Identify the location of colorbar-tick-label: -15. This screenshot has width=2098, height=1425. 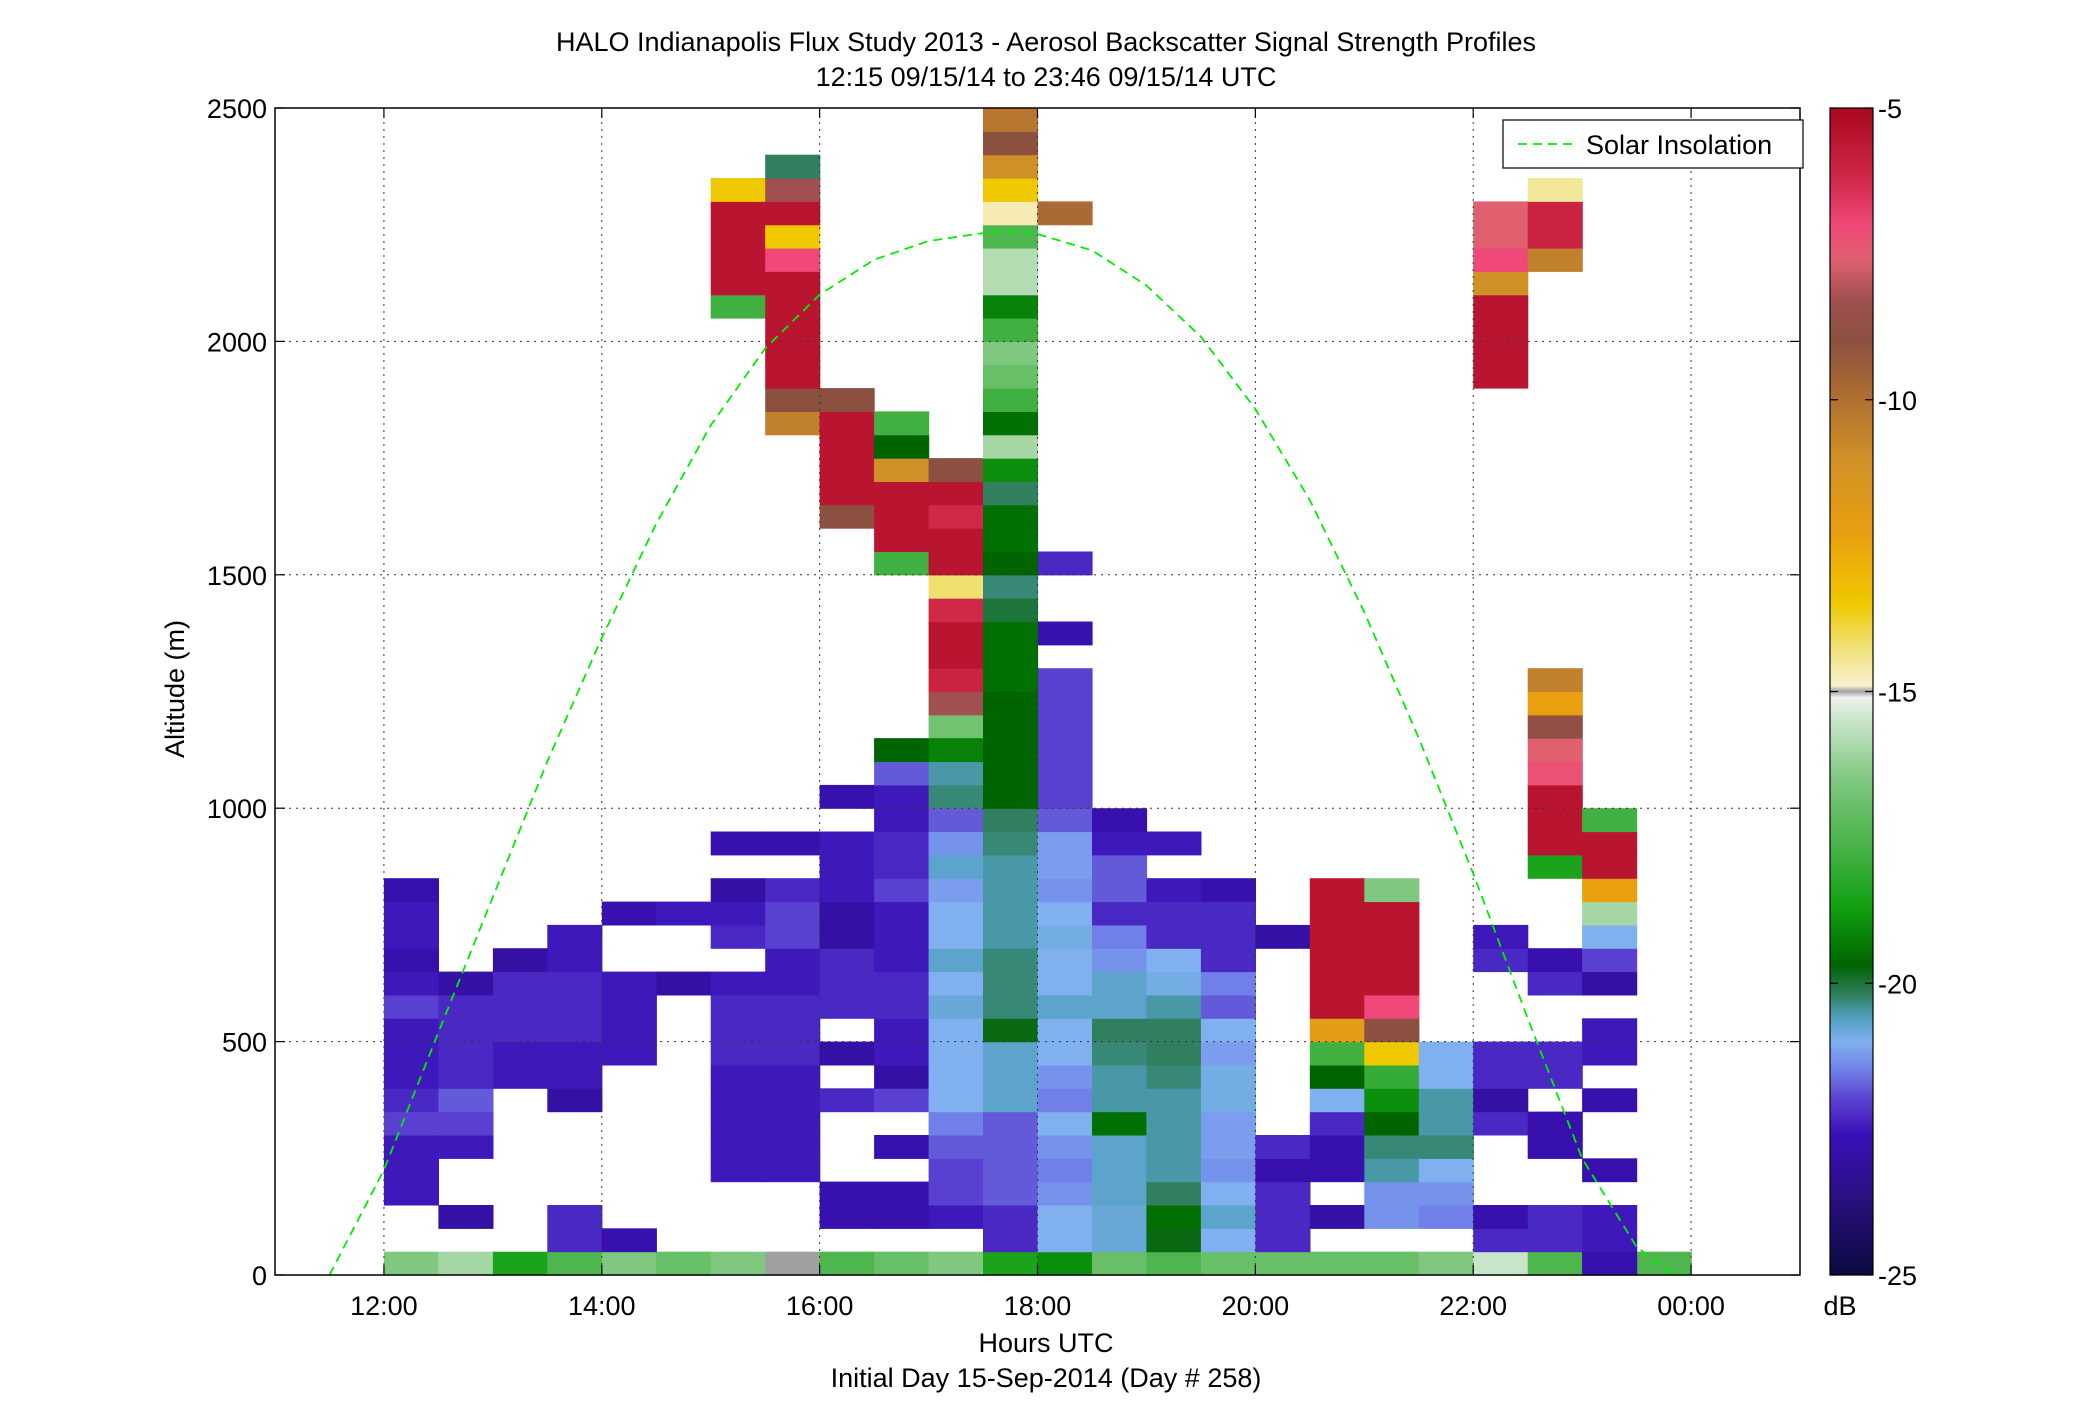
(1897, 693).